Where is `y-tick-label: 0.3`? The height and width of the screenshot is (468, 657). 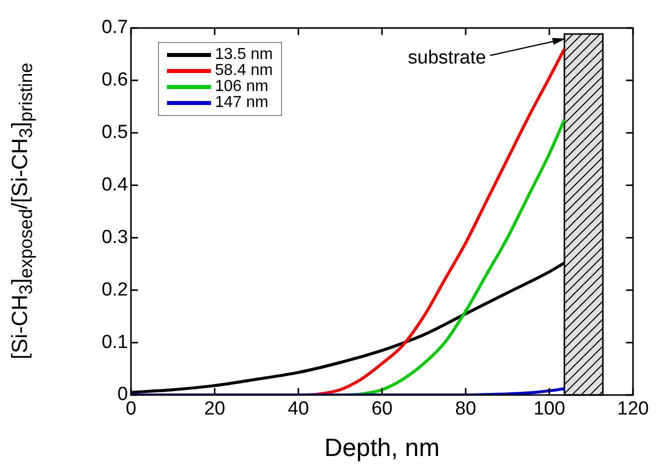
y-tick-label: 0.3 is located at coordinates (115, 237).